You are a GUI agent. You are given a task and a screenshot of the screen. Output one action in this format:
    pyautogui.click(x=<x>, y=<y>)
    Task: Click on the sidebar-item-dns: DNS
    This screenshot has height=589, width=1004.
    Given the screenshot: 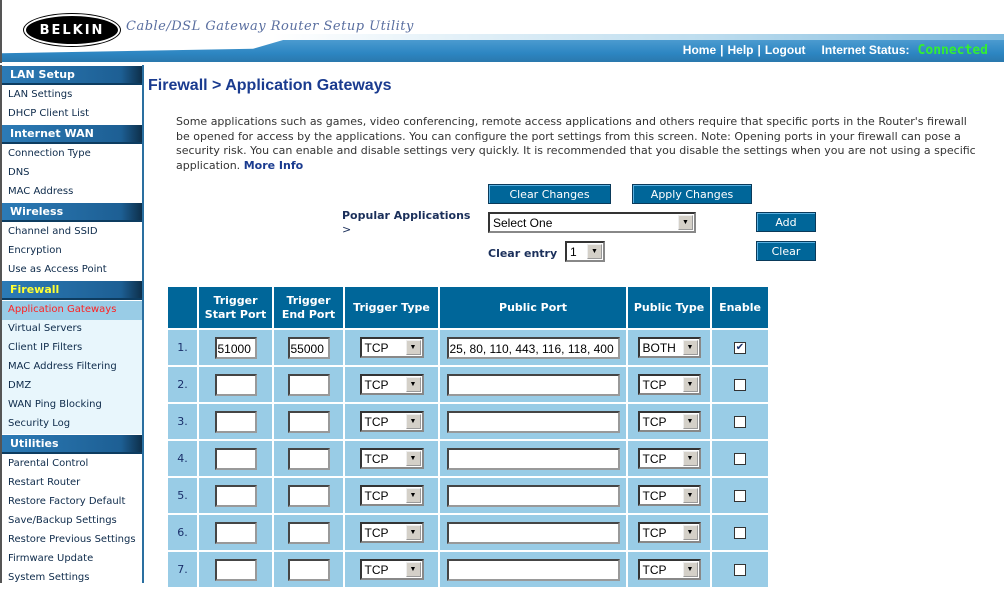 What is the action you would take?
    pyautogui.click(x=19, y=172)
    